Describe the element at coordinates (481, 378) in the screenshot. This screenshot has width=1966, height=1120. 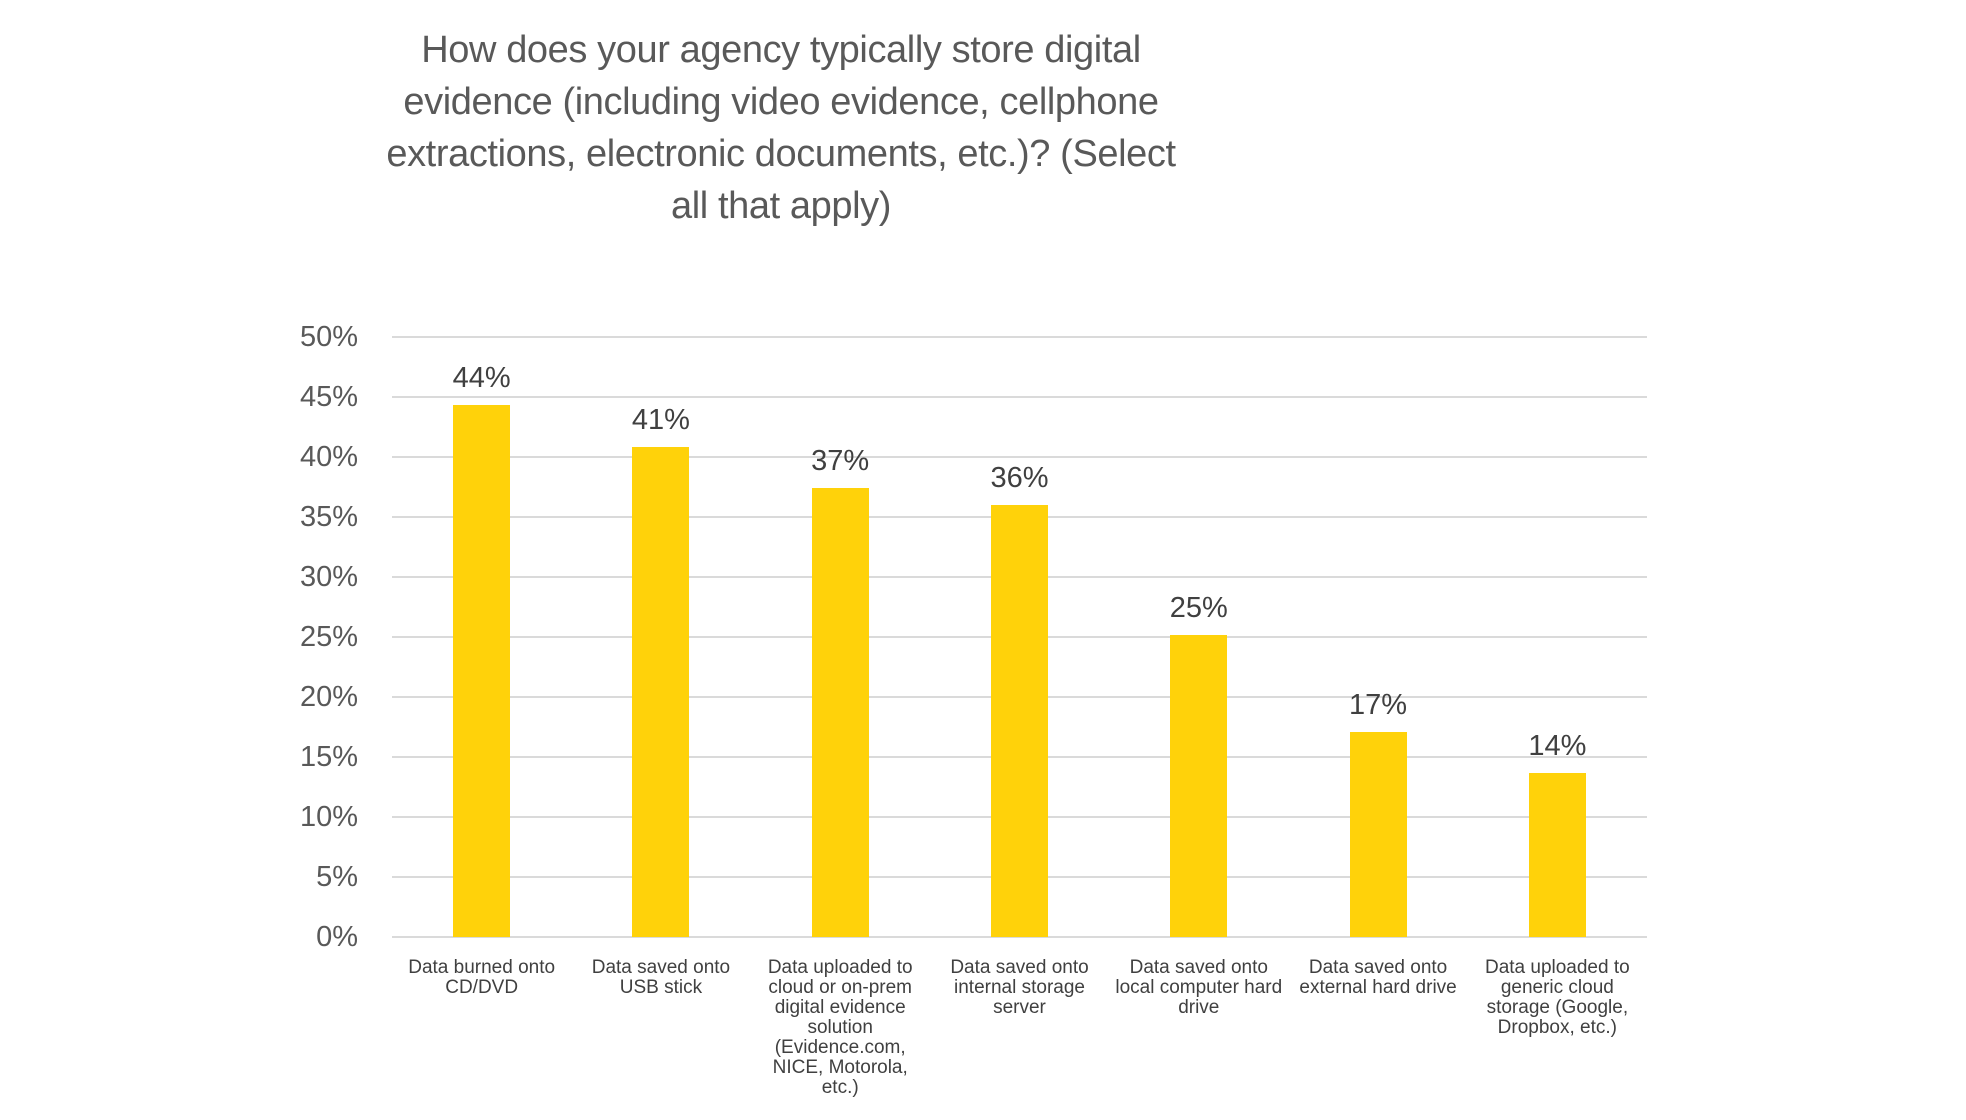
I see `bar-value-label: 44%` at that location.